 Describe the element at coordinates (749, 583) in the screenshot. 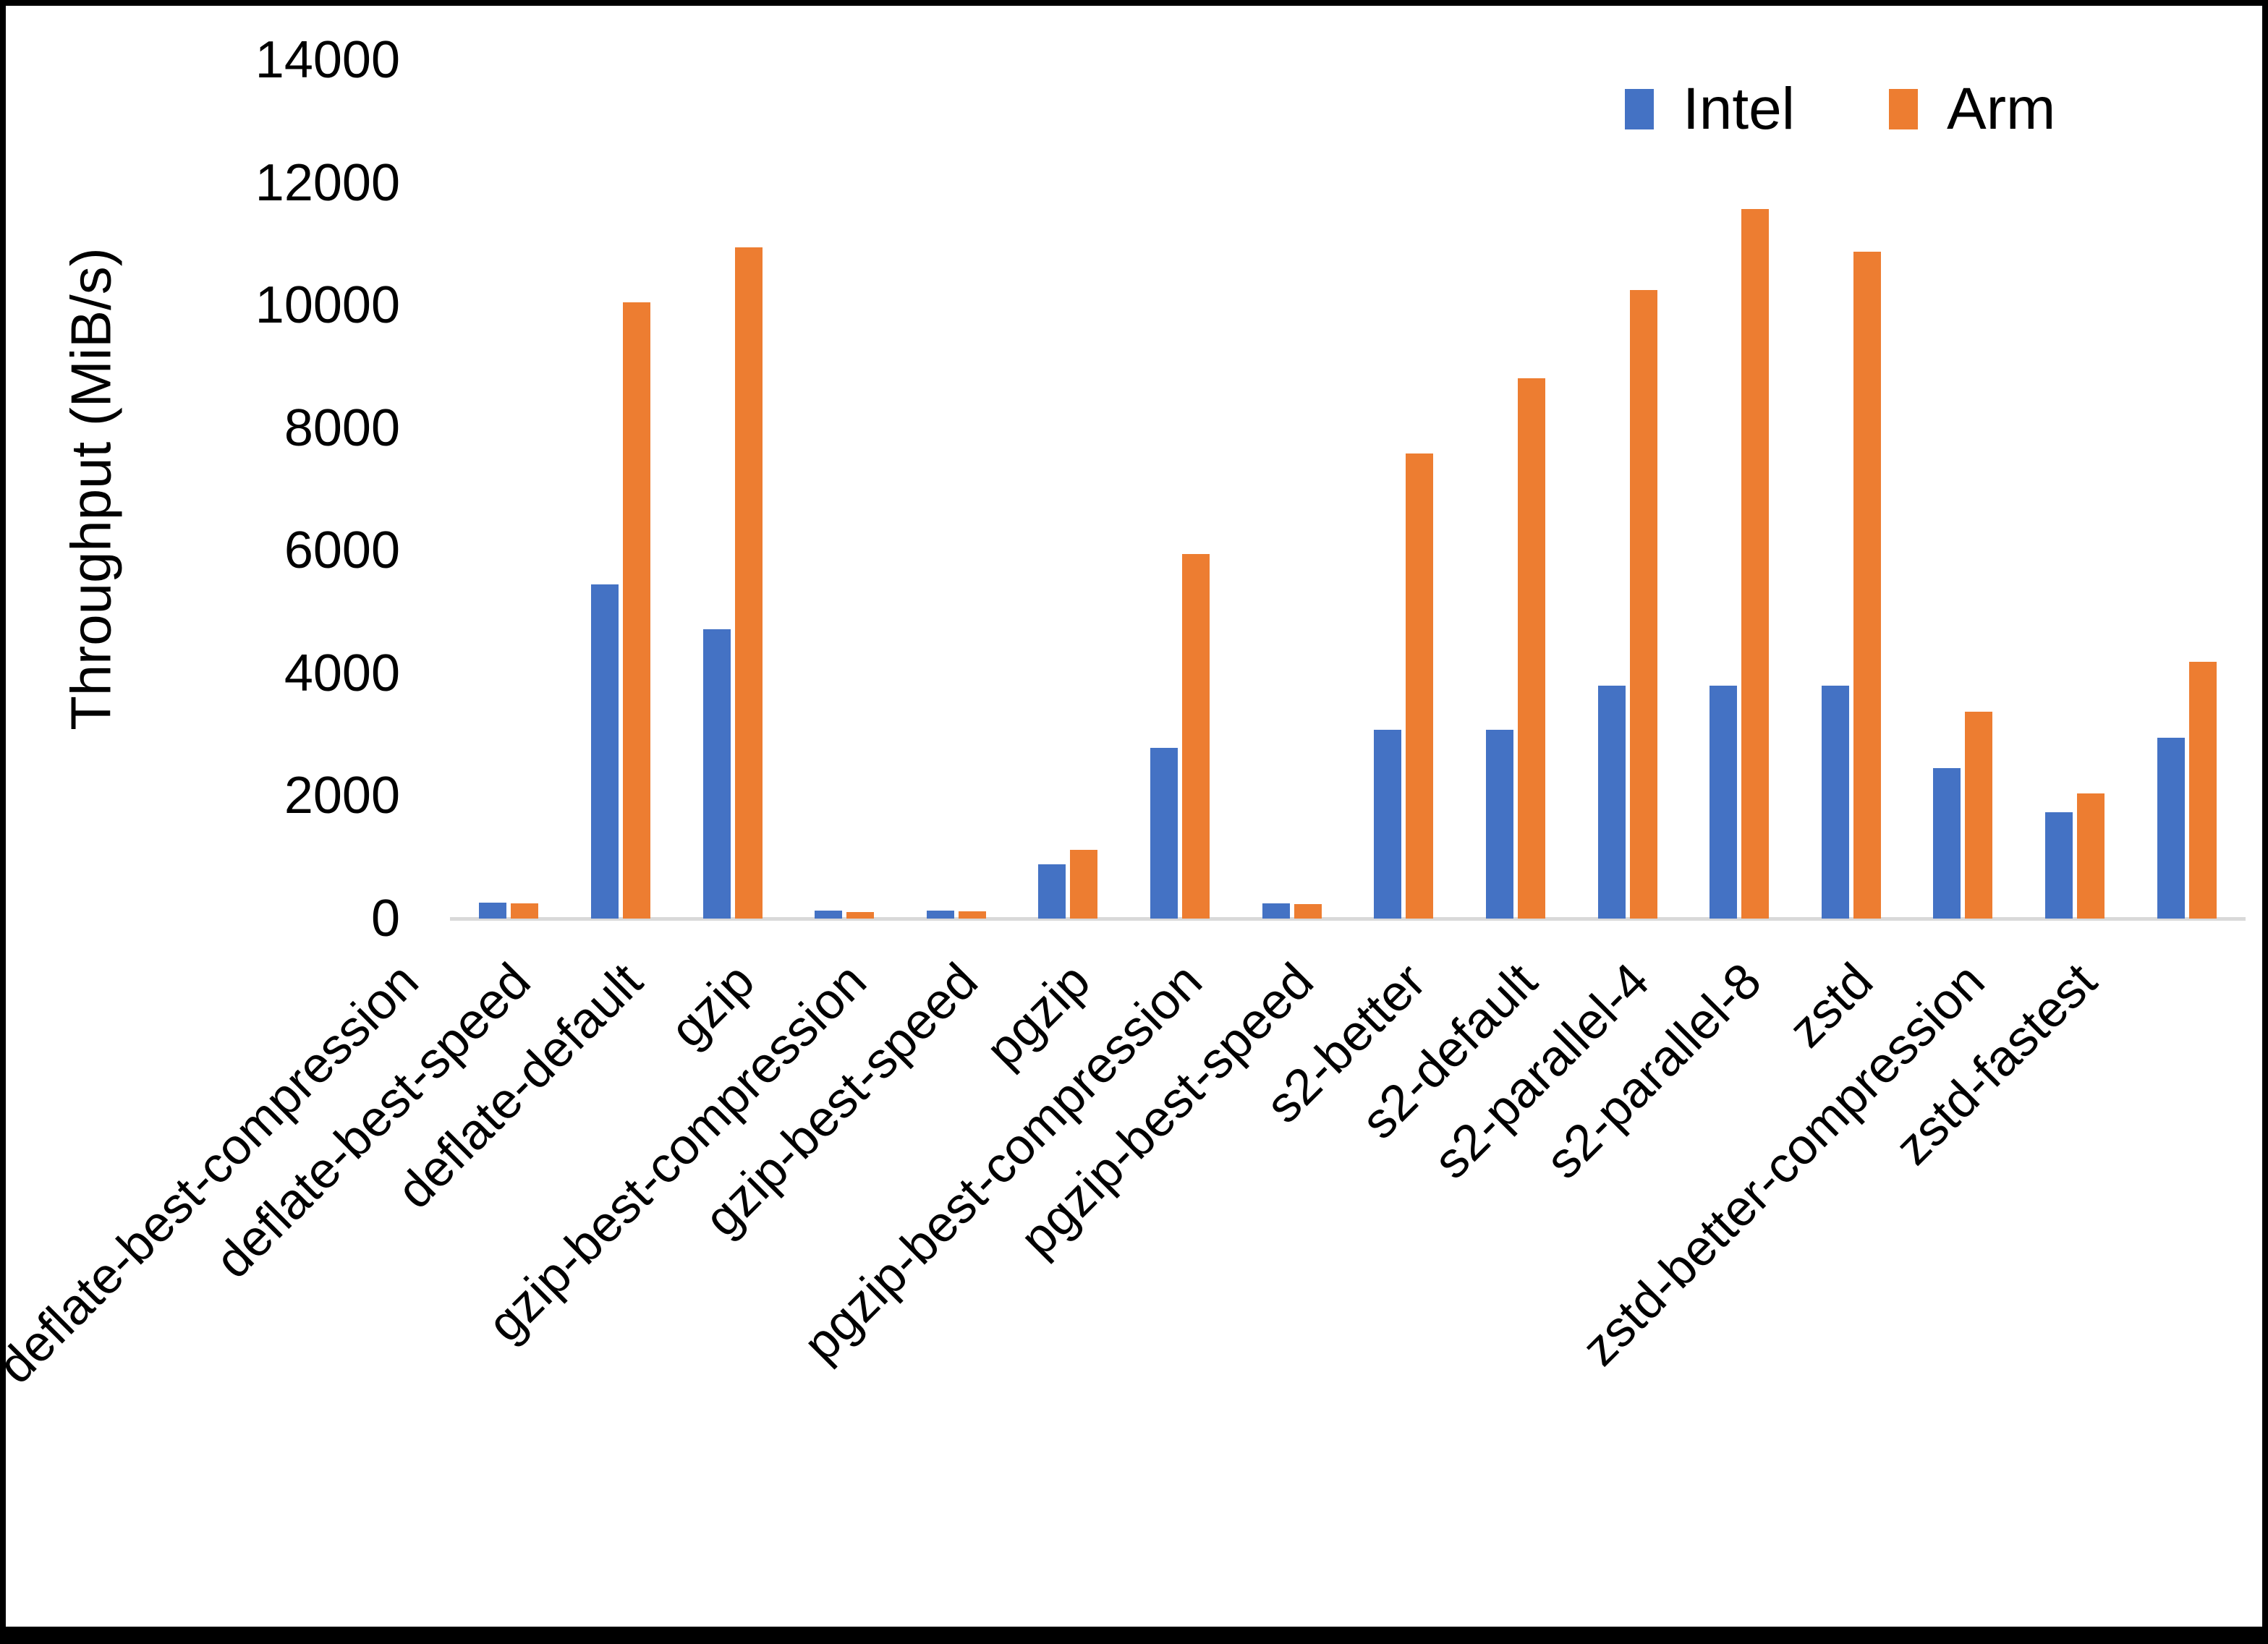

I see `bar-arm-deflate-default` at that location.